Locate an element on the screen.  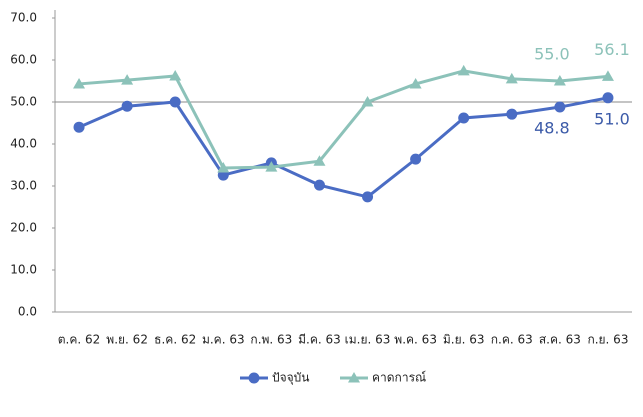
y-tick-label: 30.0 is located at coordinates (23, 186).